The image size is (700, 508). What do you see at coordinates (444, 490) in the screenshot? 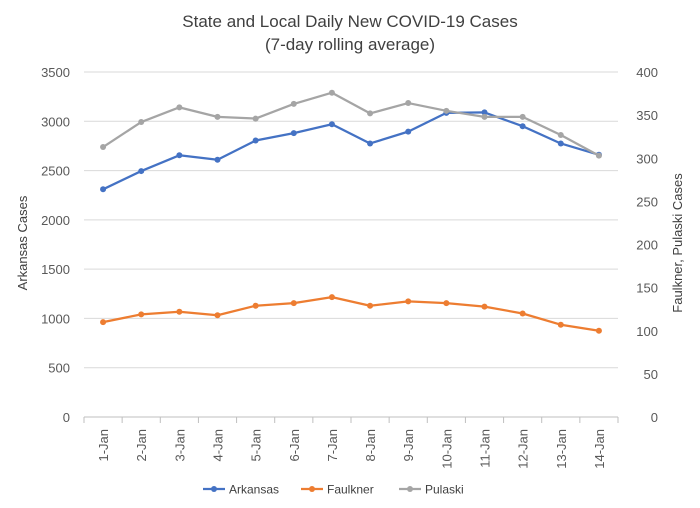
I see `legend-label: Pulaski` at bounding box center [444, 490].